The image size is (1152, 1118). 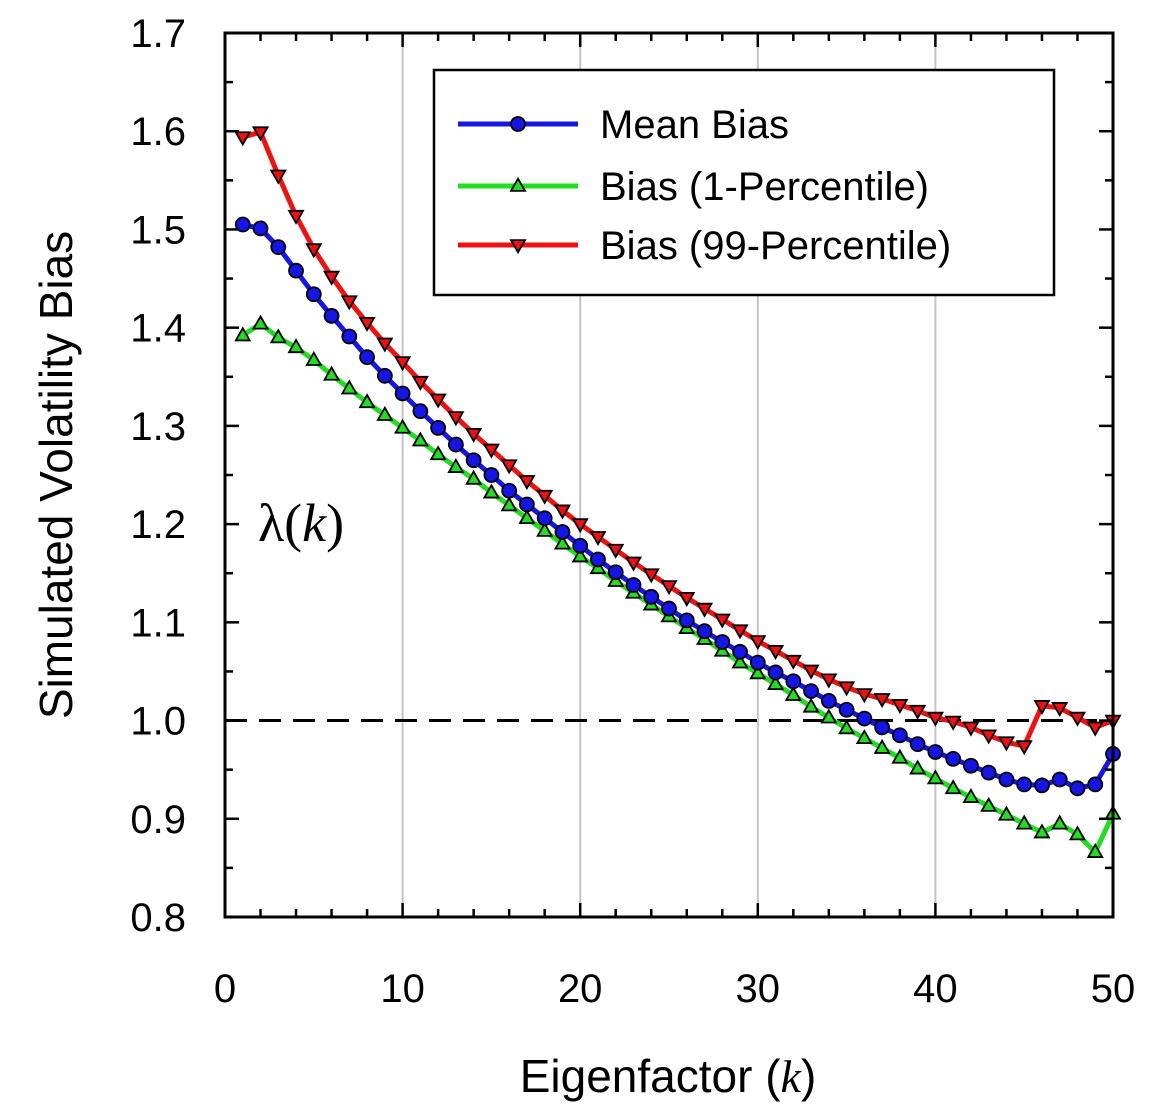 I want to click on legend-label: Mean Bias, so click(x=694, y=125).